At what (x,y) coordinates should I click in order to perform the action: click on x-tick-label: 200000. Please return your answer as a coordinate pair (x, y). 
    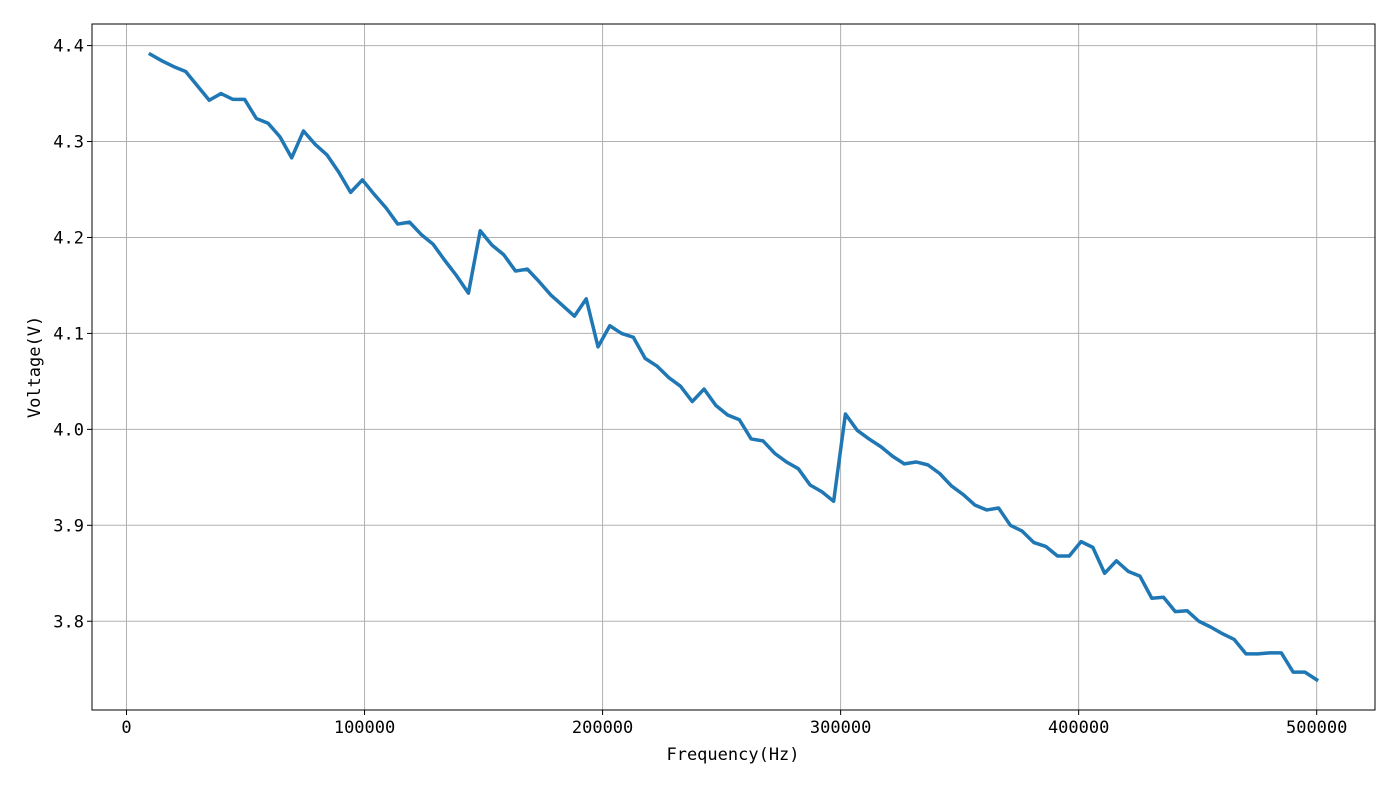
    Looking at the image, I should click on (602, 728).